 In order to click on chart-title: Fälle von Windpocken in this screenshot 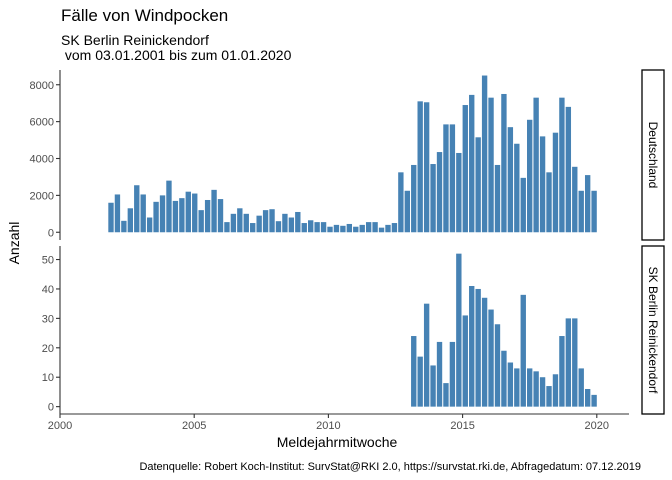, I will do `click(144, 15)`.